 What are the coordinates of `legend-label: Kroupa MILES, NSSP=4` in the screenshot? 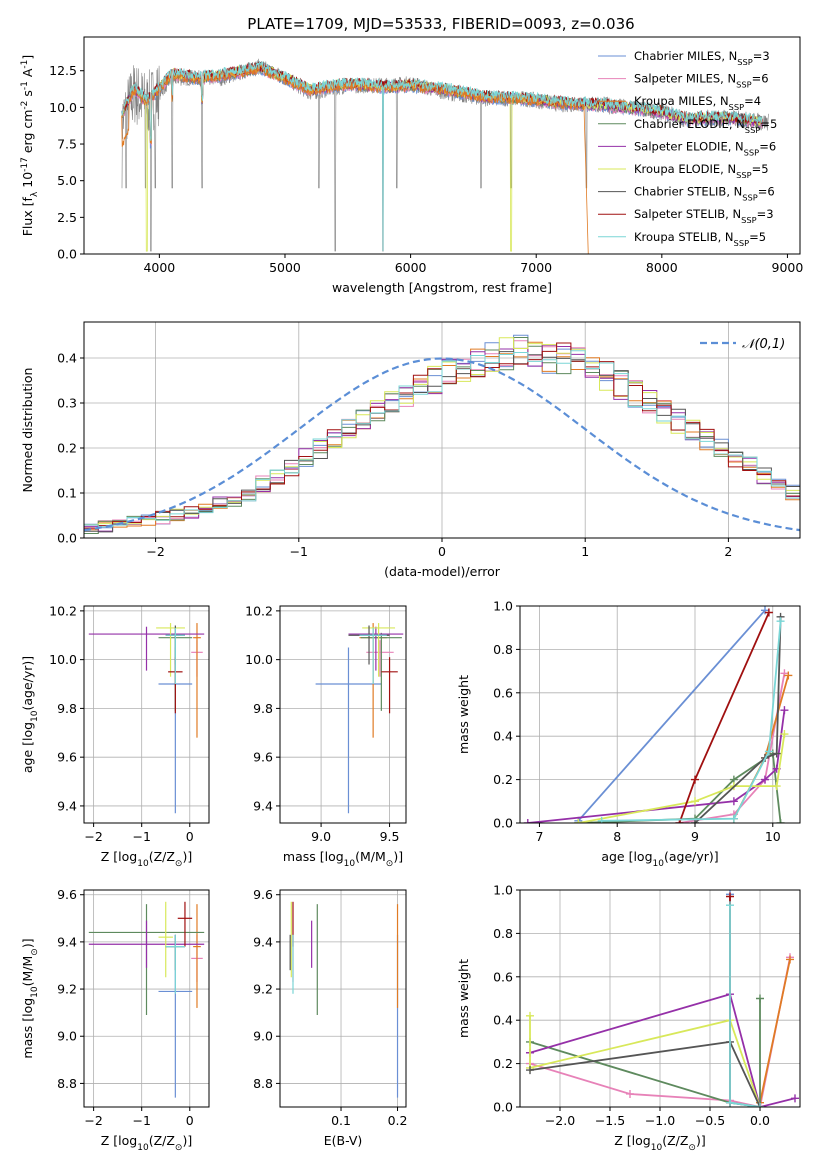 It's located at (697, 103).